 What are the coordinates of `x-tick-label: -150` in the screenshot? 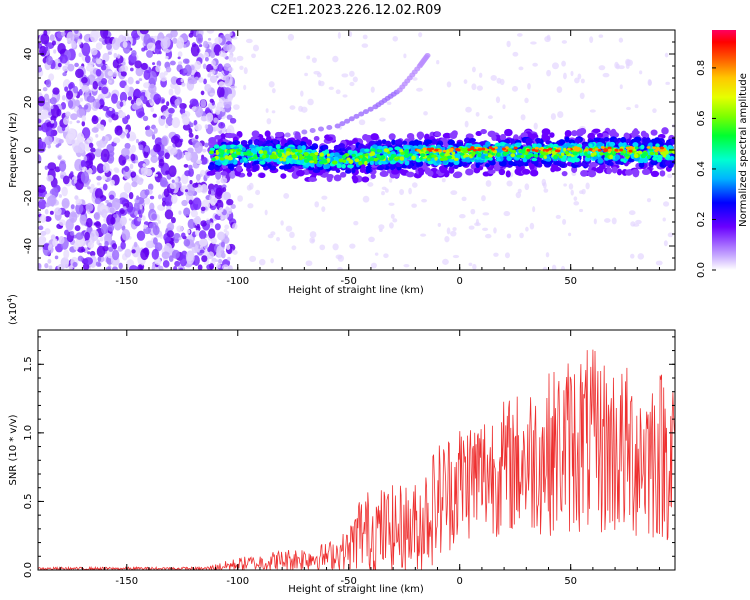 It's located at (126, 581).